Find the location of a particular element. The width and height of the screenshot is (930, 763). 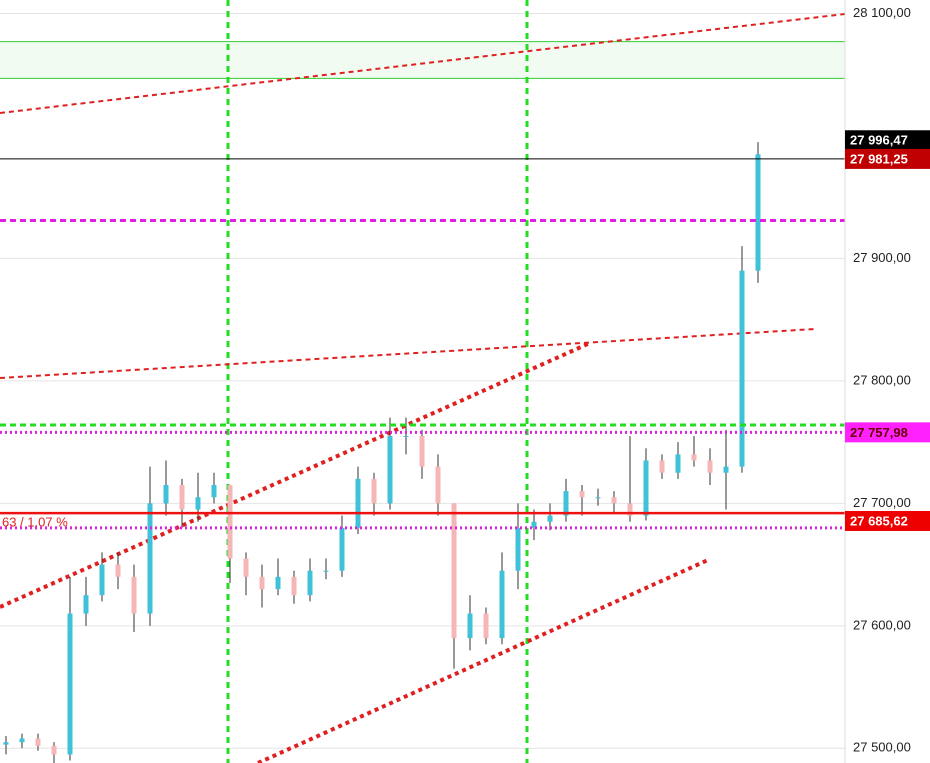

annotation: 63 / 1.07 % is located at coordinates (35, 521).